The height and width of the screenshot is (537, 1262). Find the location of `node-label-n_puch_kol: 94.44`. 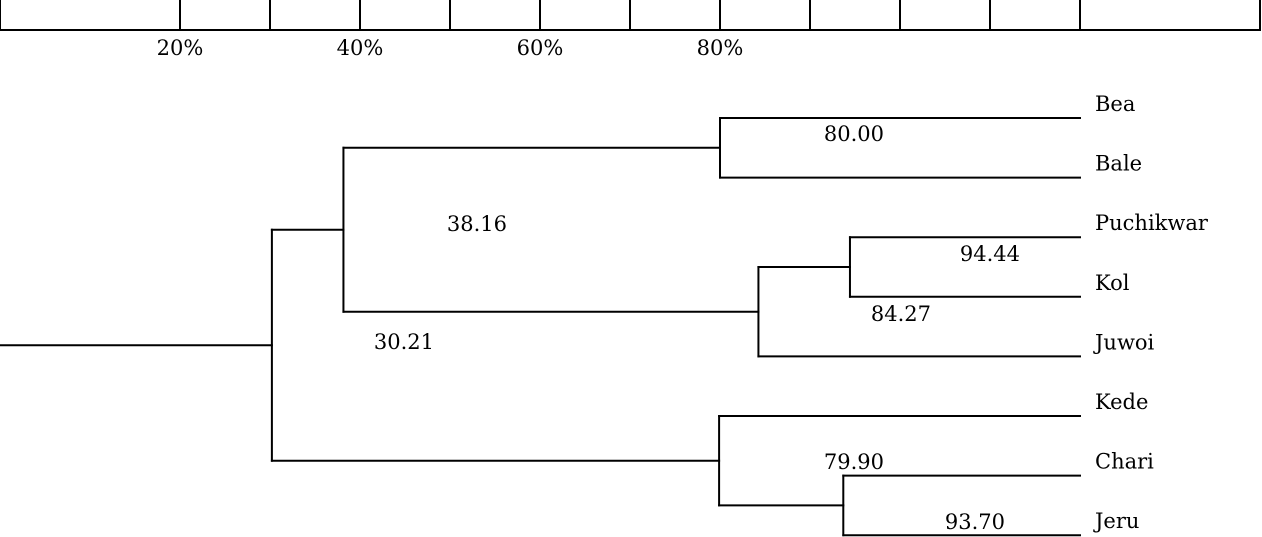

node-label-n_puch_kol: 94.44 is located at coordinates (990, 254).